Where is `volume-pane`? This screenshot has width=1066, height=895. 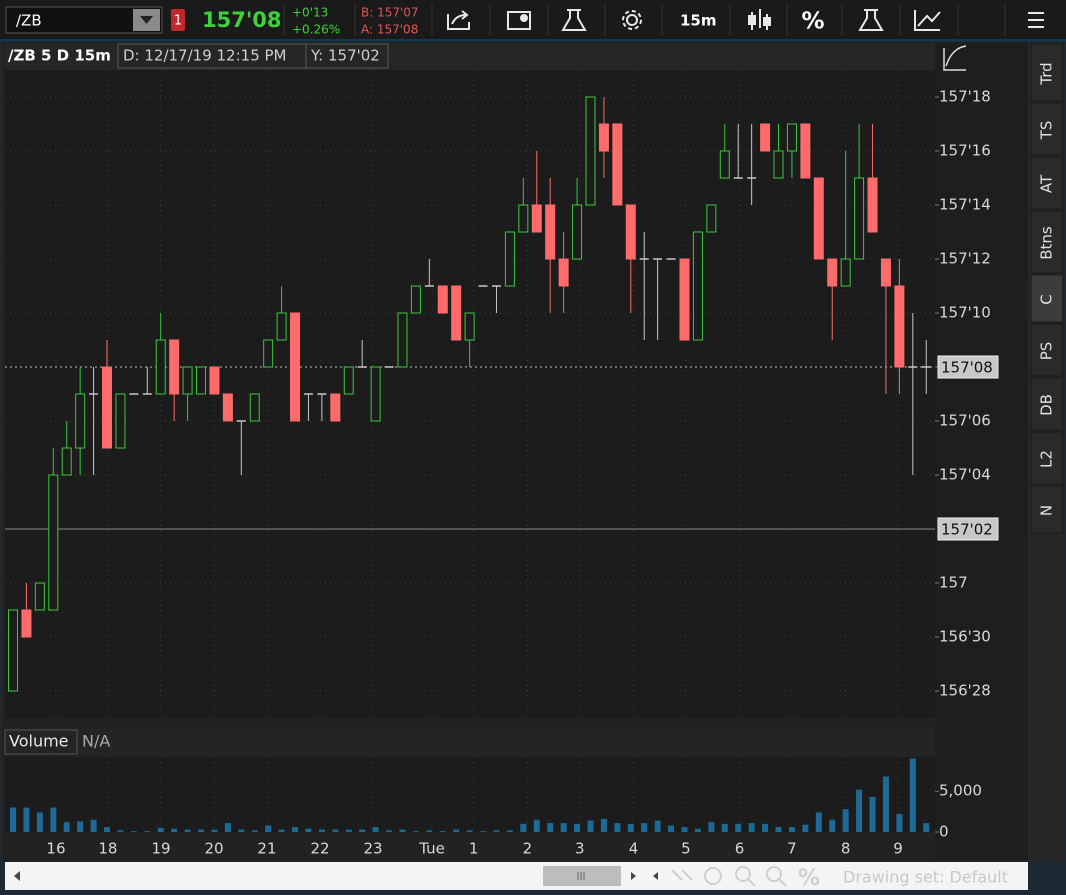 volume-pane is located at coordinates (470, 794).